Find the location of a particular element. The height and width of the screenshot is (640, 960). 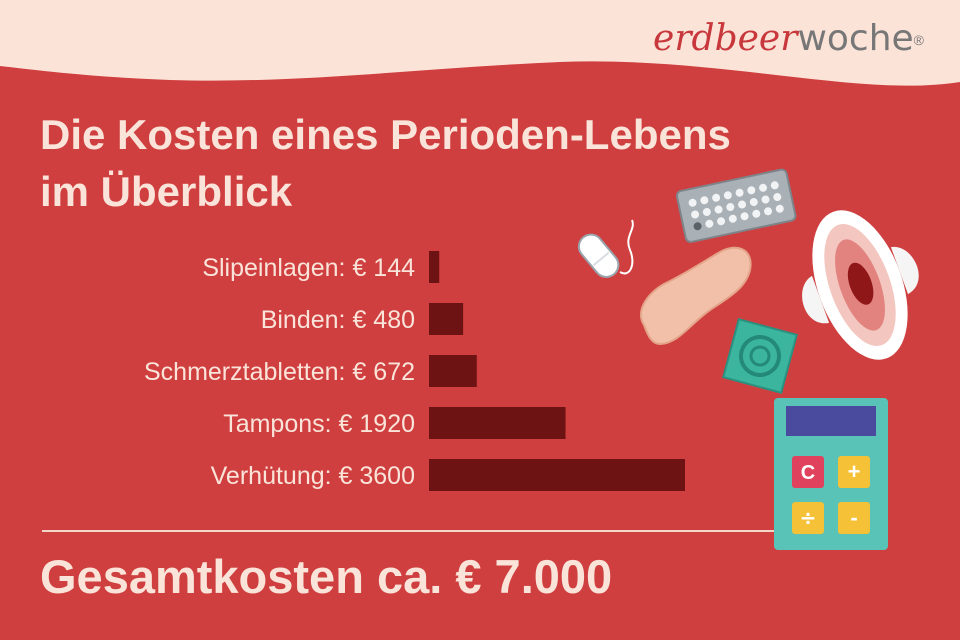

bar-label-tampons: Tampons: € 1920 is located at coordinates (319, 424).